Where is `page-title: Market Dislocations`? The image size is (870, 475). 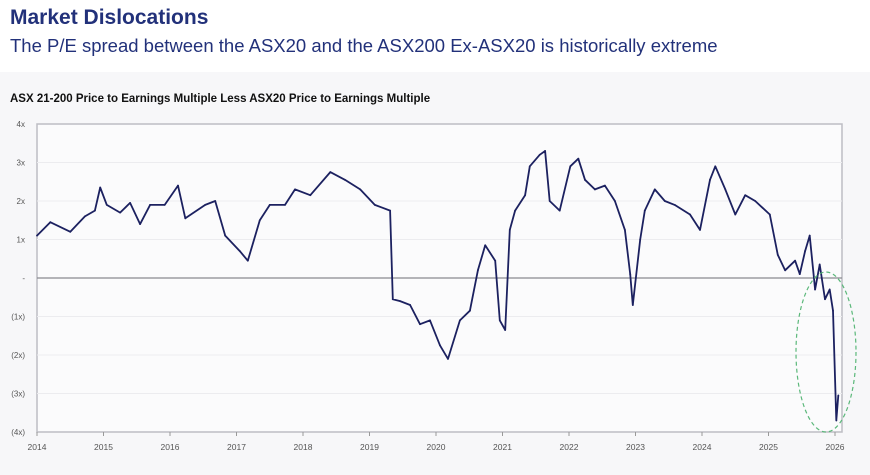
page-title: Market Dislocations is located at coordinates (109, 17).